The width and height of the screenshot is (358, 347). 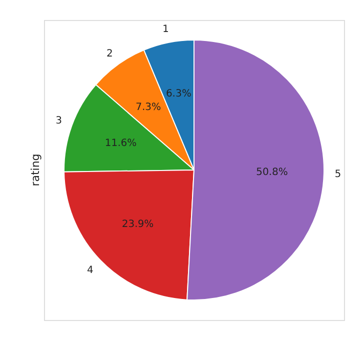 I want to click on slice-label: 1, so click(x=165, y=29).